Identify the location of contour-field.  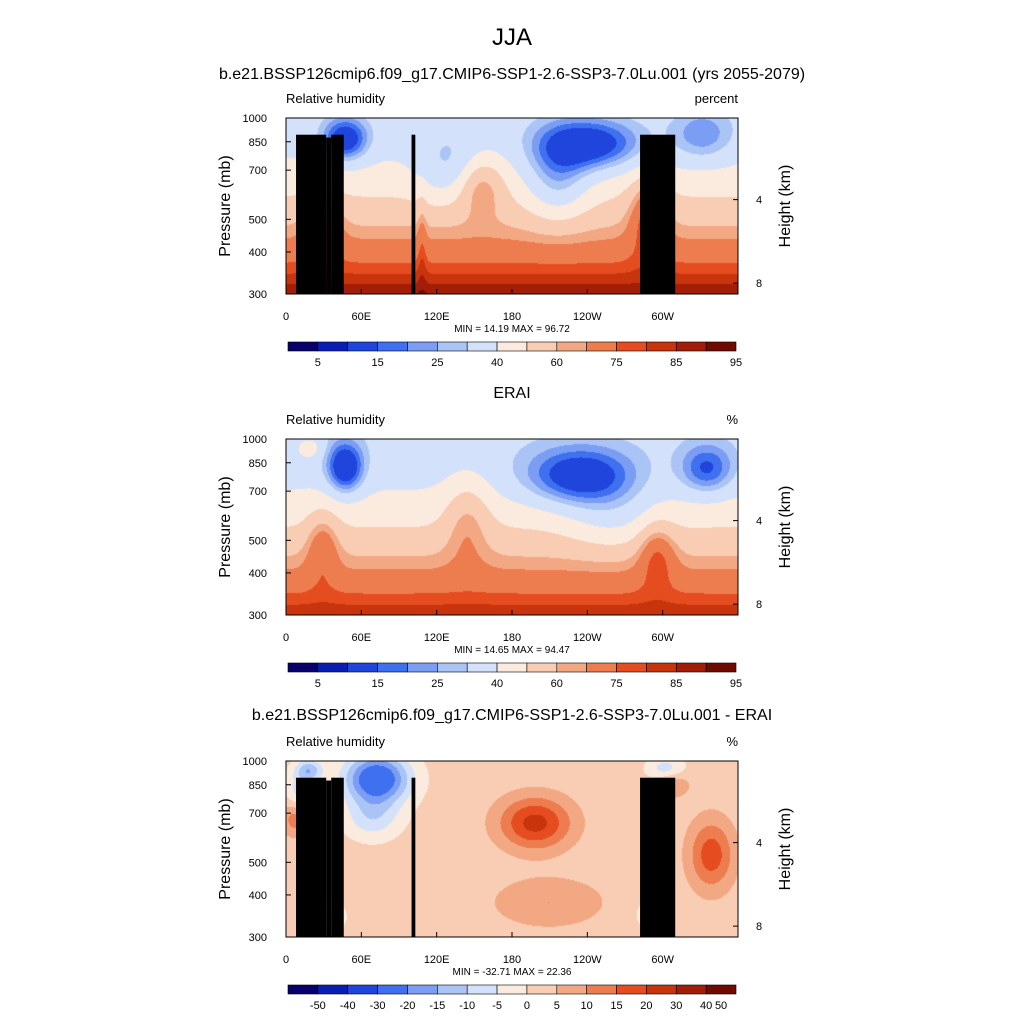
(512, 527).